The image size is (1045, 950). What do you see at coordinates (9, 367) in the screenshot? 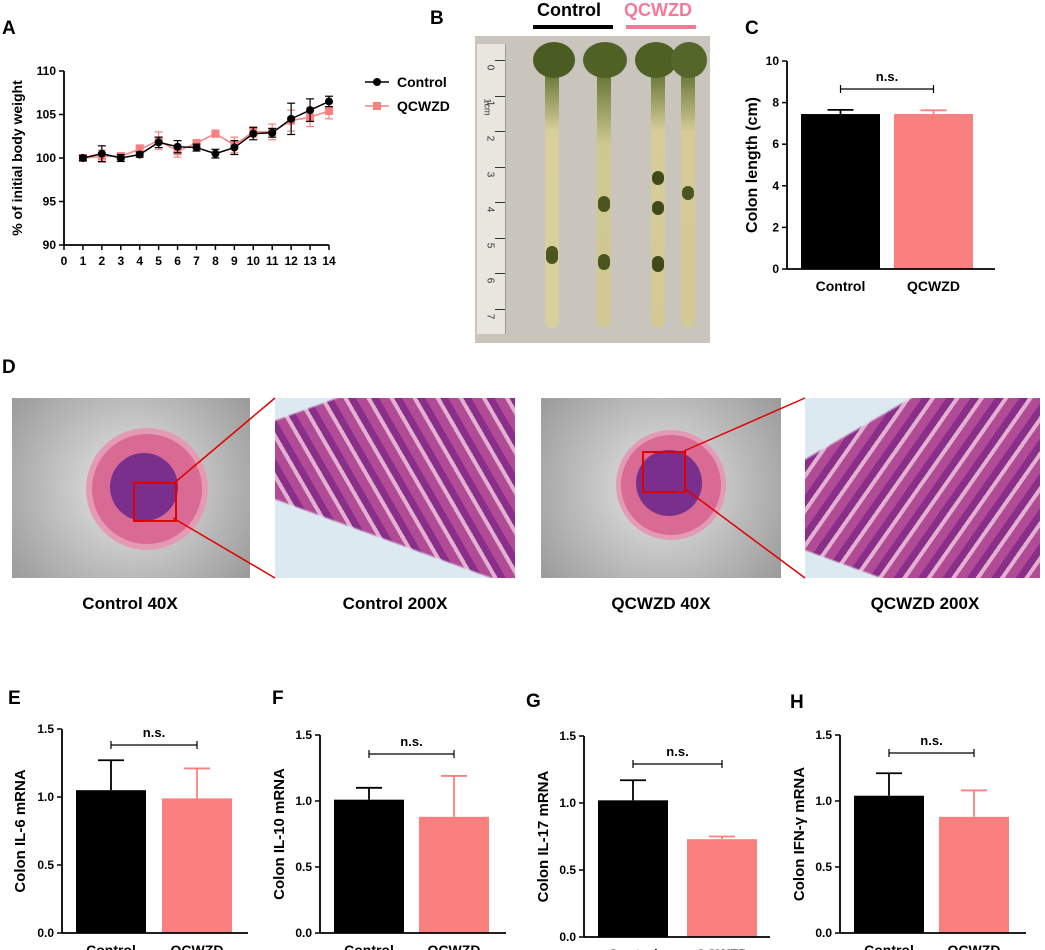
I see `panel-label-d: D` at bounding box center [9, 367].